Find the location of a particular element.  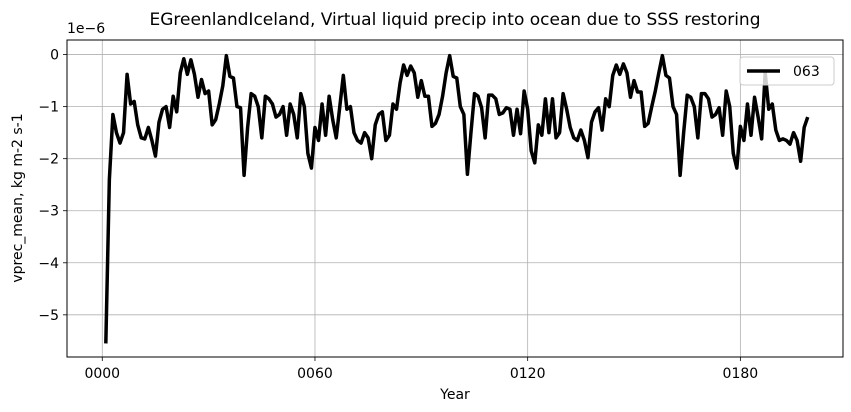

y-tick-label: −4 is located at coordinates (48, 264).